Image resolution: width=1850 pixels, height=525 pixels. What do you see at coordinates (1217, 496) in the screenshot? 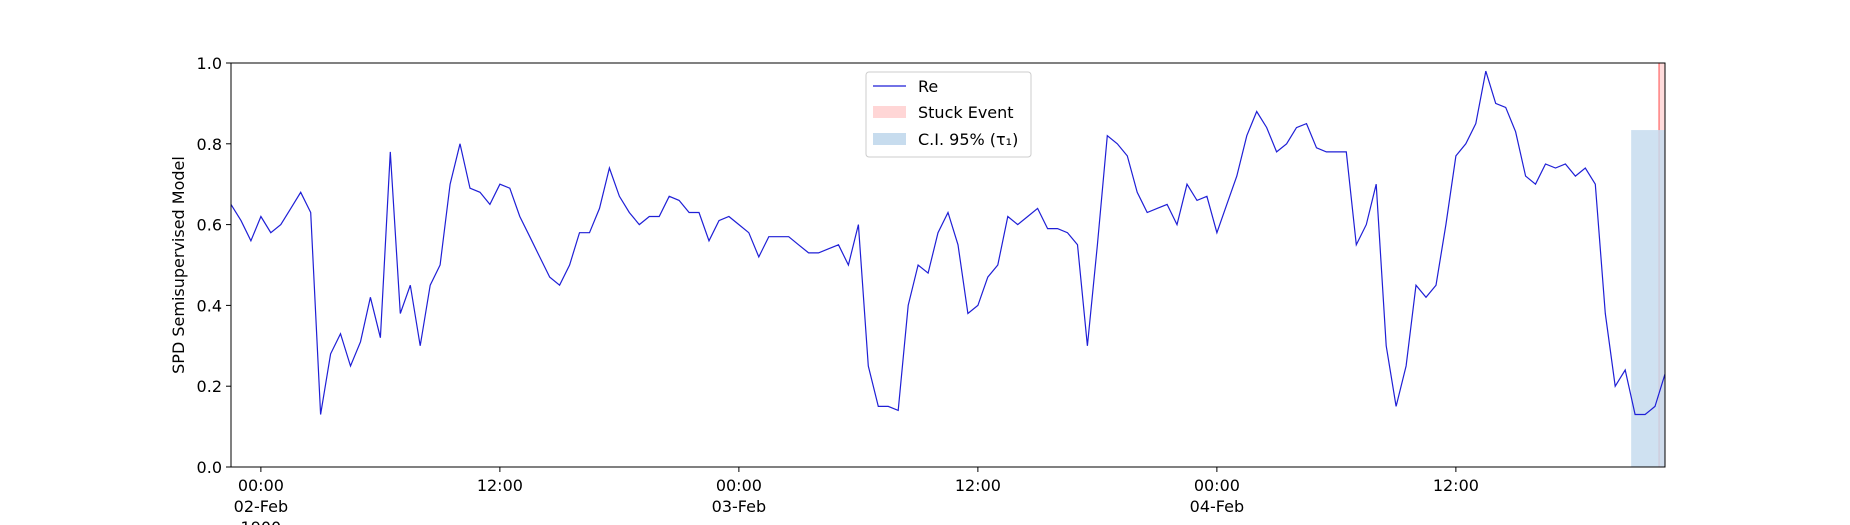
I see `x-tick-label: 00:00 04-Feb` at bounding box center [1217, 496].